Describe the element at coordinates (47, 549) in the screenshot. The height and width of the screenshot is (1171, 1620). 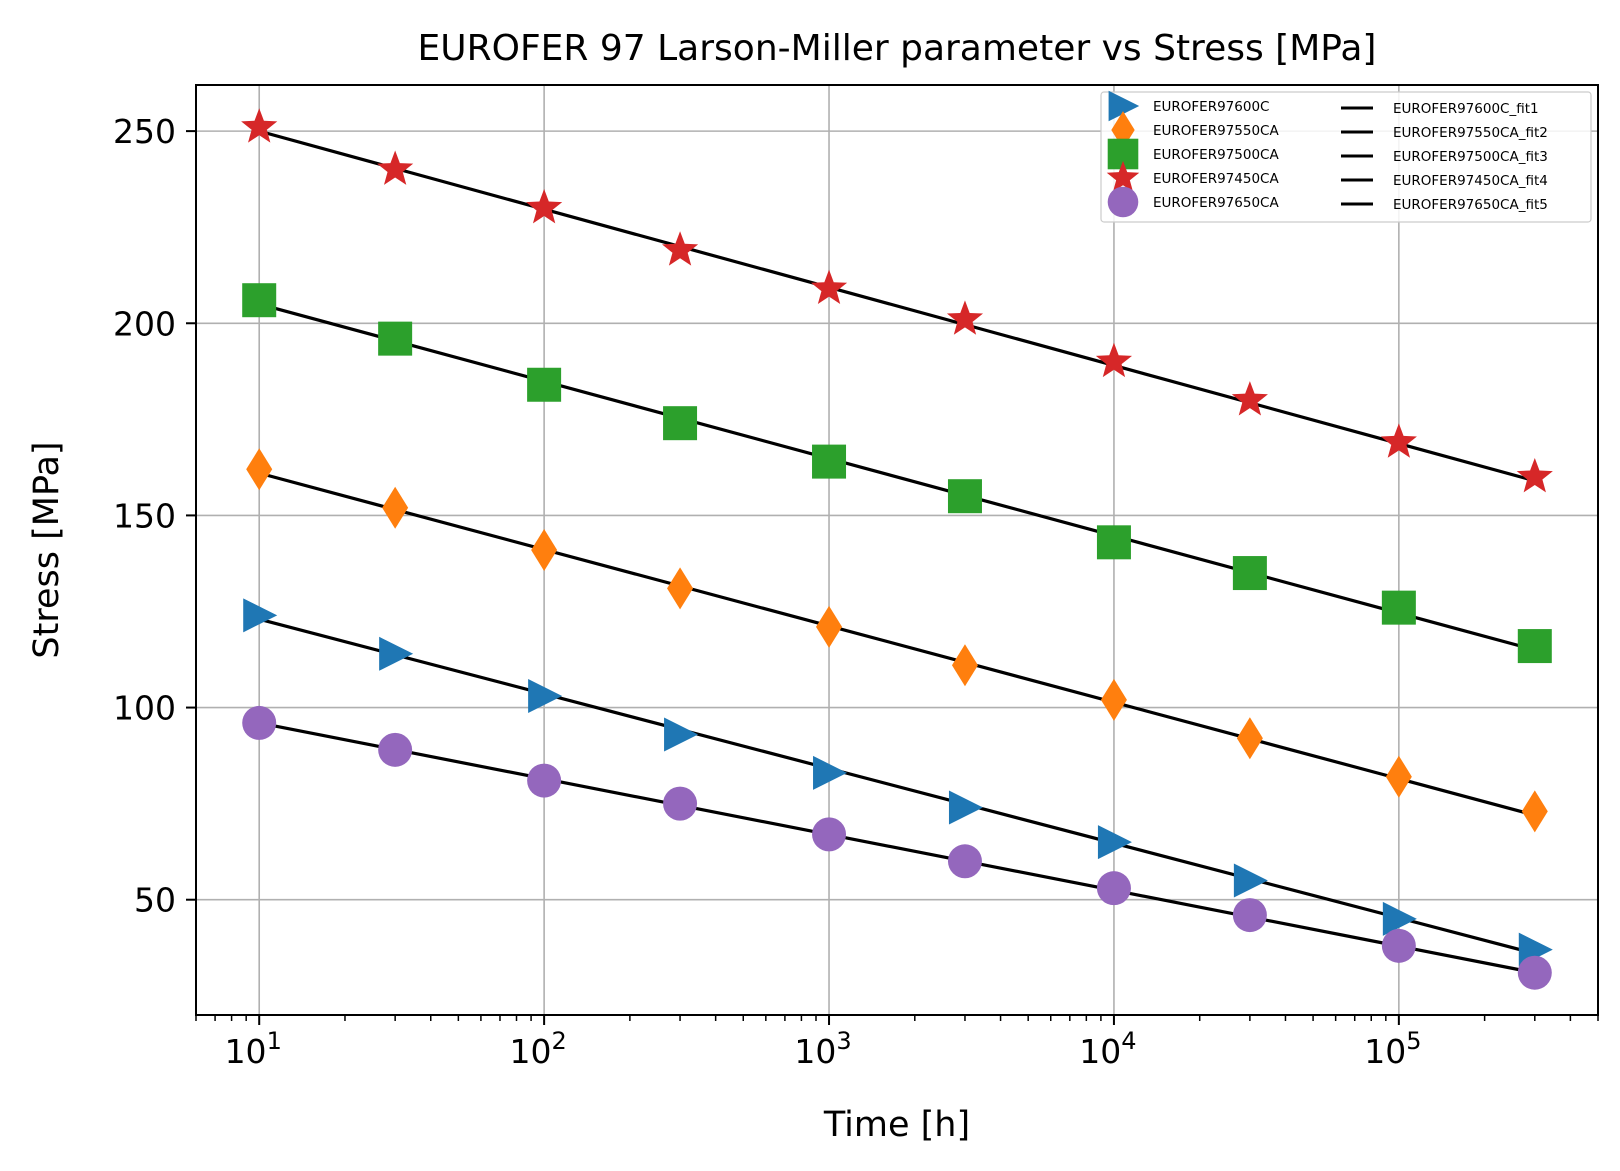
I see `y-axis-label: Stress [MPa]` at that location.